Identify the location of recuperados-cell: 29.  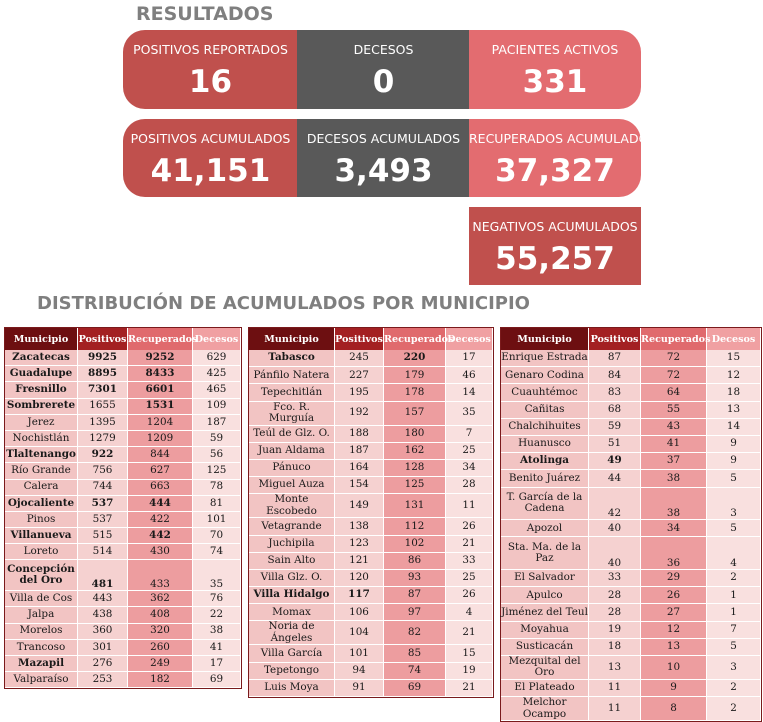
(674, 579).